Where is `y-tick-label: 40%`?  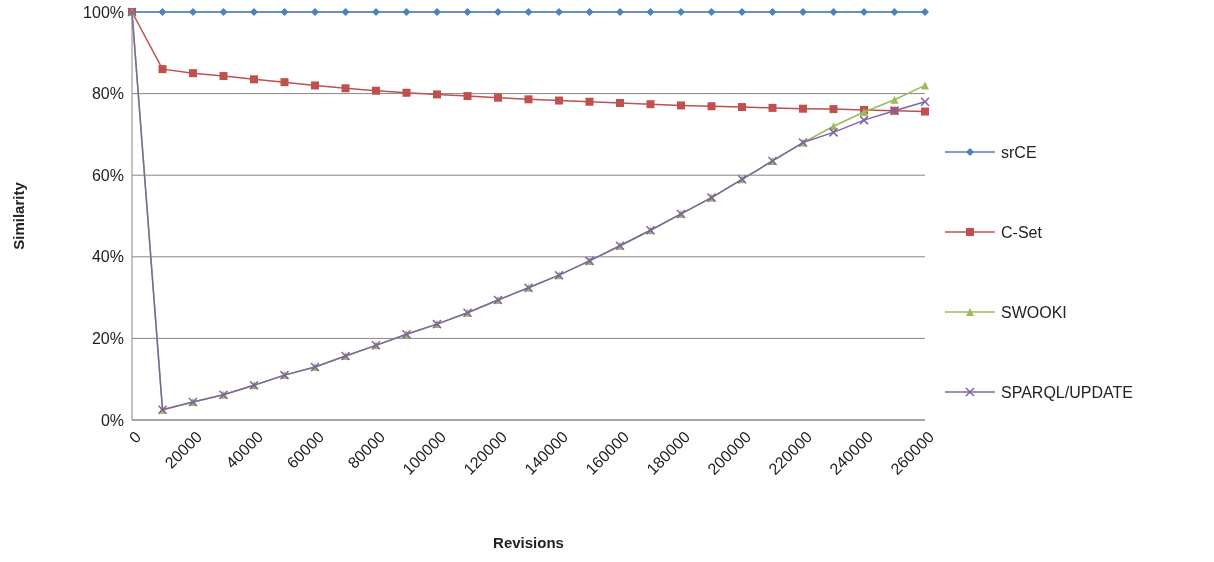
y-tick-label: 40% is located at coordinates (107, 257).